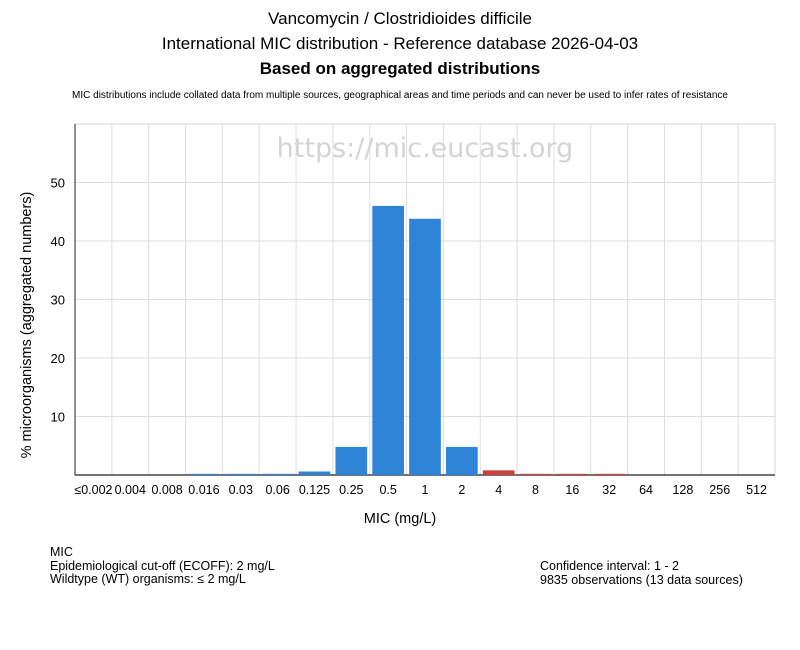  Describe the element at coordinates (58, 183) in the screenshot. I see `y-tick-label: 50` at that location.